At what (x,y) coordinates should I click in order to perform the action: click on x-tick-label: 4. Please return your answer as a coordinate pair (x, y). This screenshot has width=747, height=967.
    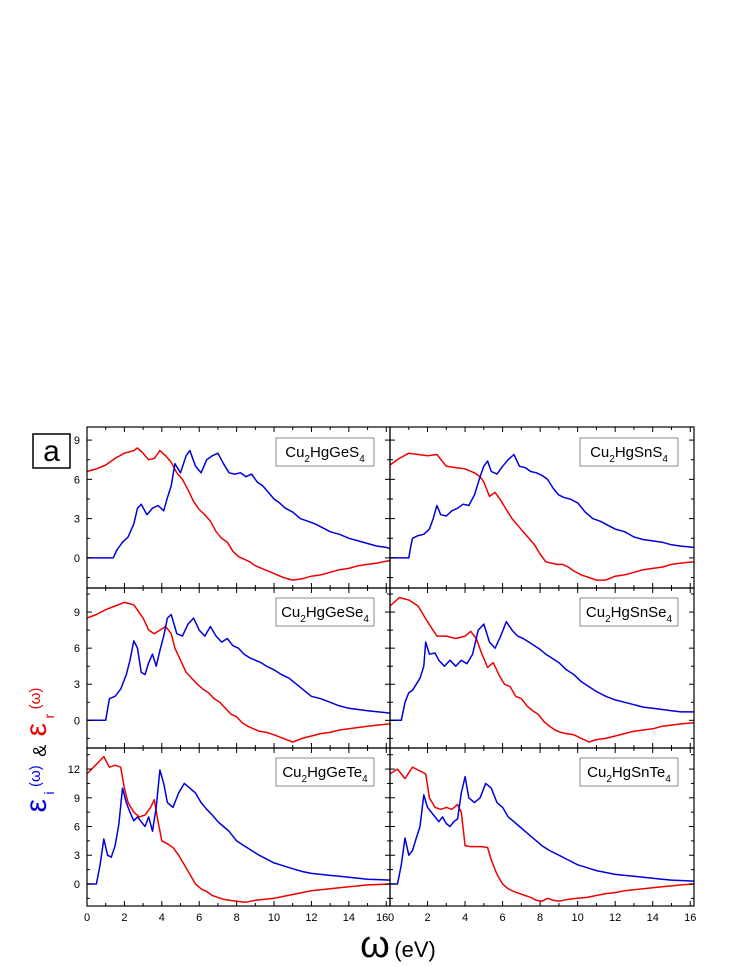
    Looking at the image, I should click on (162, 918).